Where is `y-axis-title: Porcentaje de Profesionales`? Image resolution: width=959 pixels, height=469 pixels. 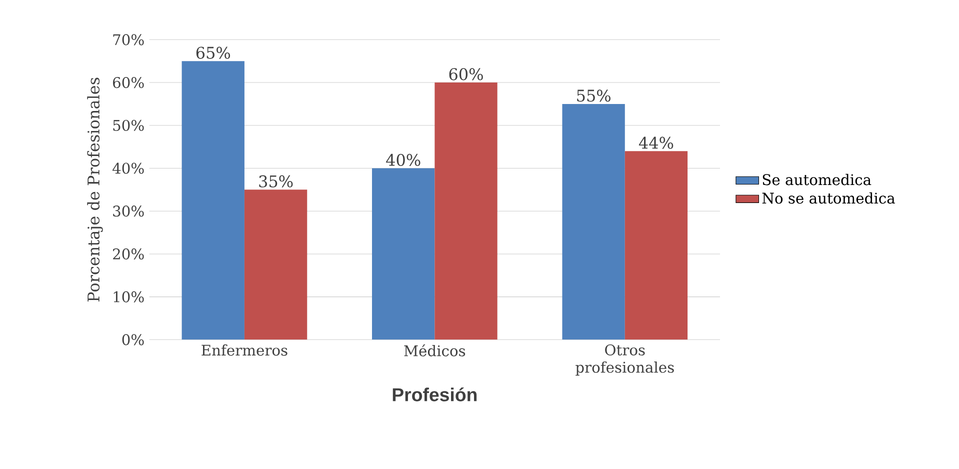
y-axis-title: Porcentaje de Profesionales is located at coordinates (95, 190).